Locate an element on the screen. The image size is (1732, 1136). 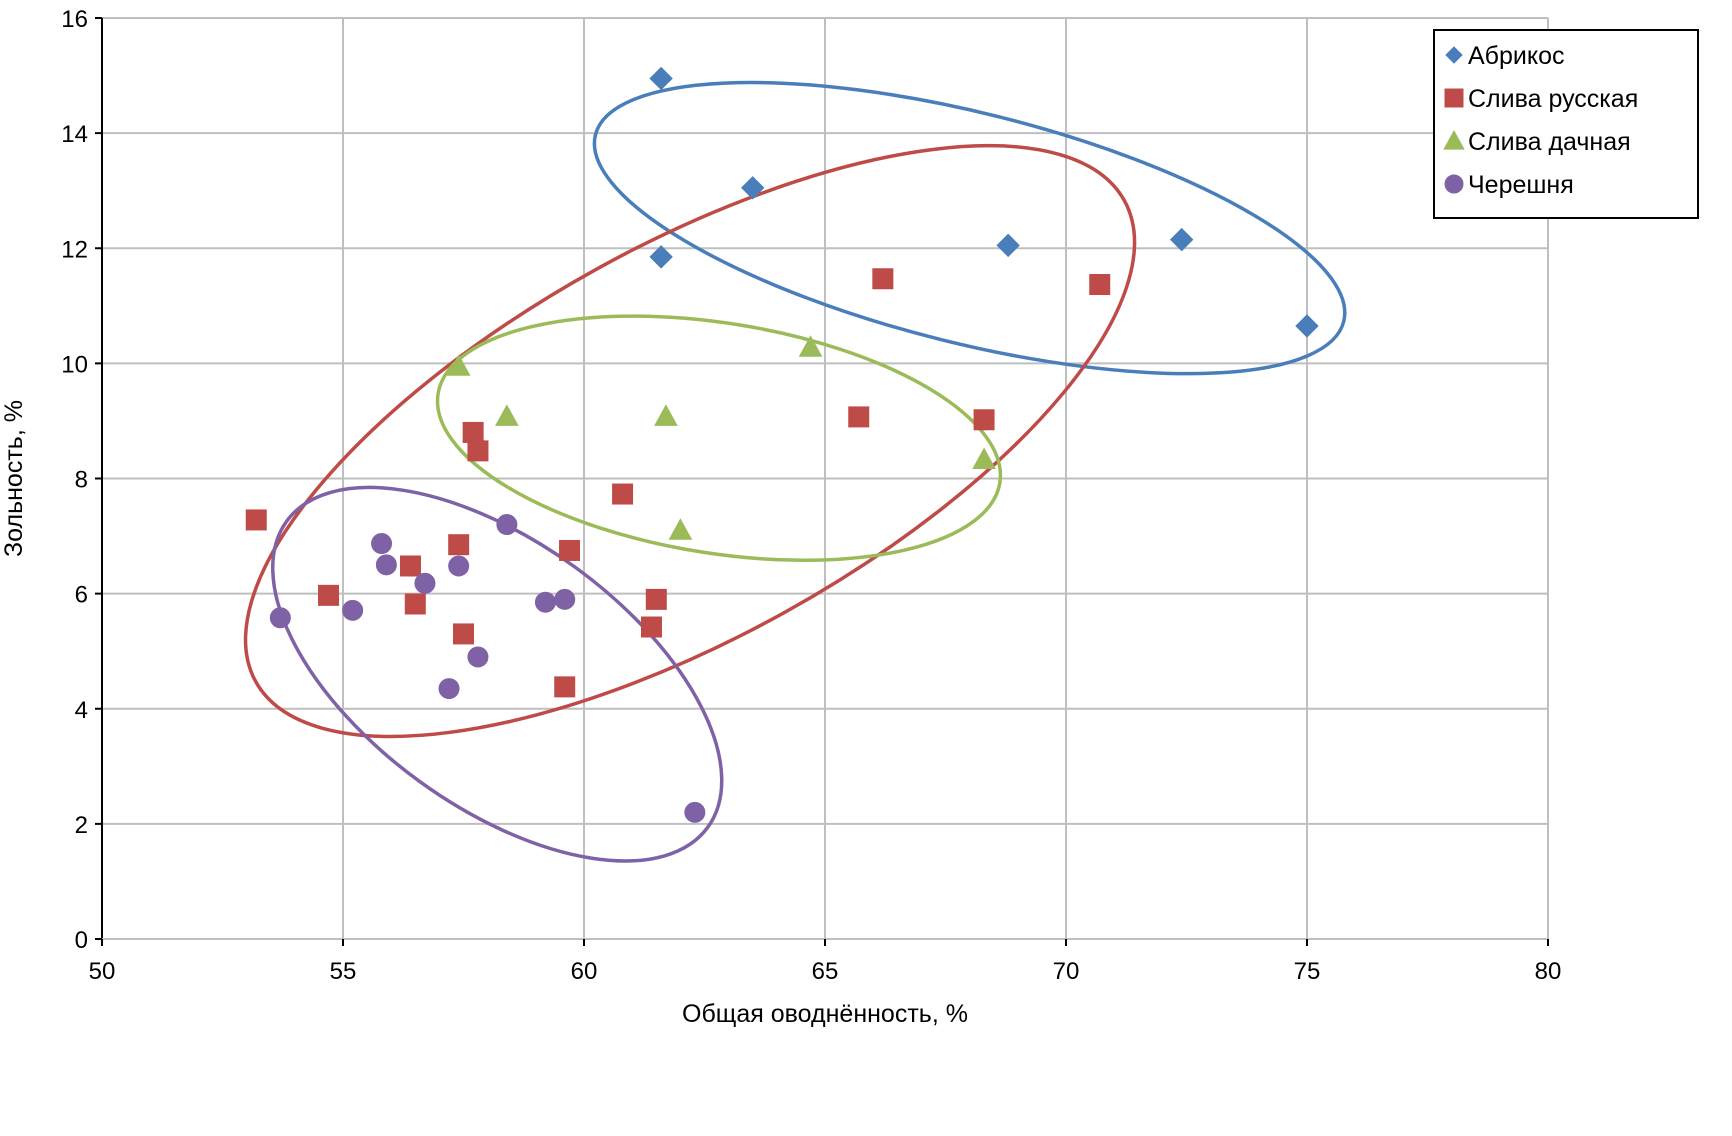
y-tick-label: 12 is located at coordinates (74, 249).